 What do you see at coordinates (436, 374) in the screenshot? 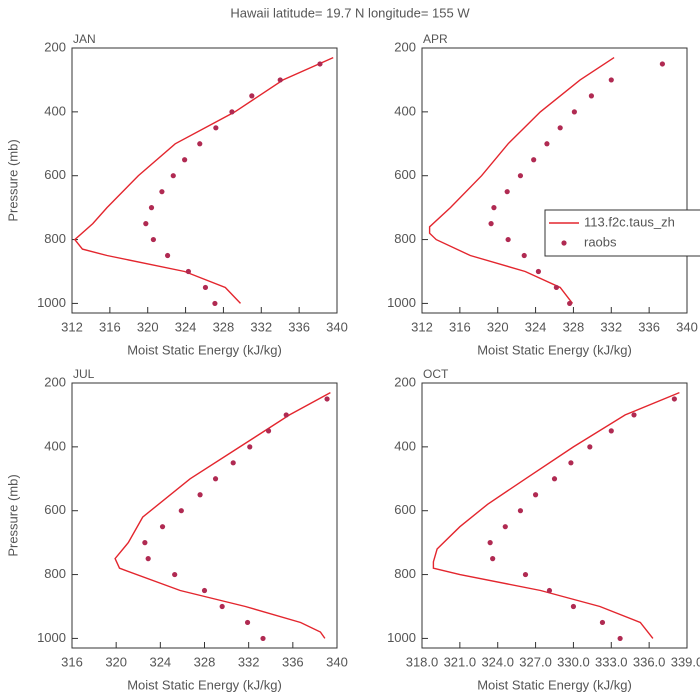
I see `panel-label: OCT` at bounding box center [436, 374].